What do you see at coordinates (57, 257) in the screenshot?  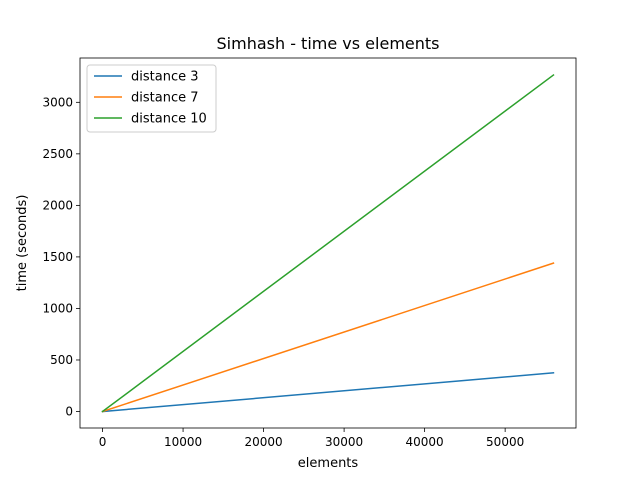 I see `y-tick-label: 1500` at bounding box center [57, 257].